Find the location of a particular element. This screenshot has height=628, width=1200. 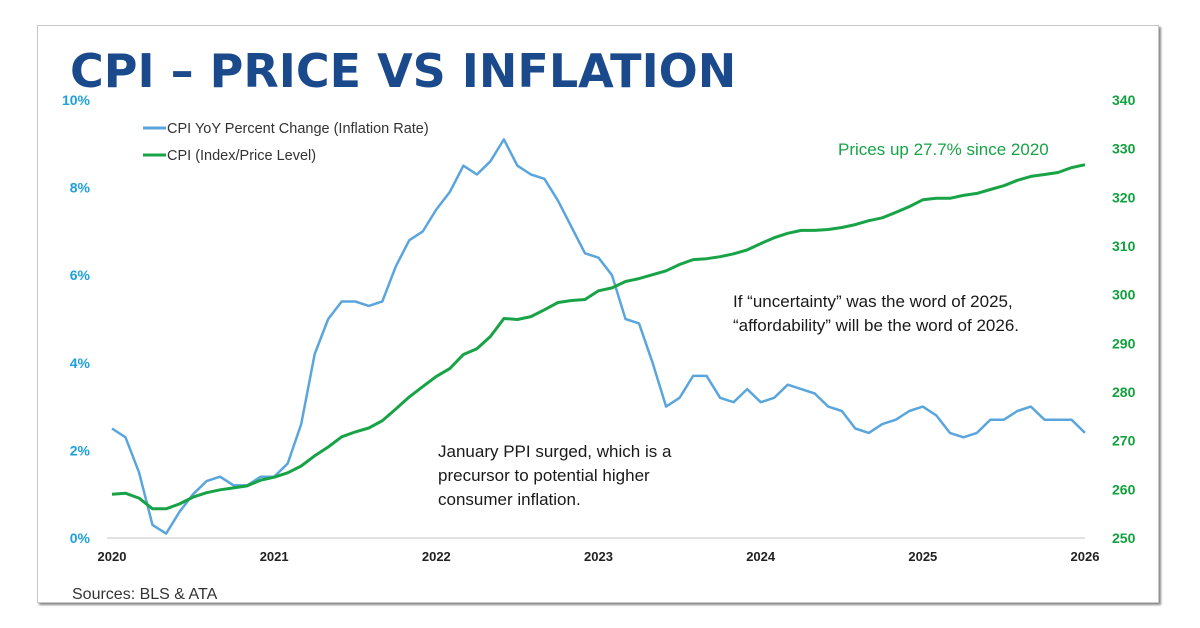

x-axis-tick-label: 2021 is located at coordinates (274, 556).